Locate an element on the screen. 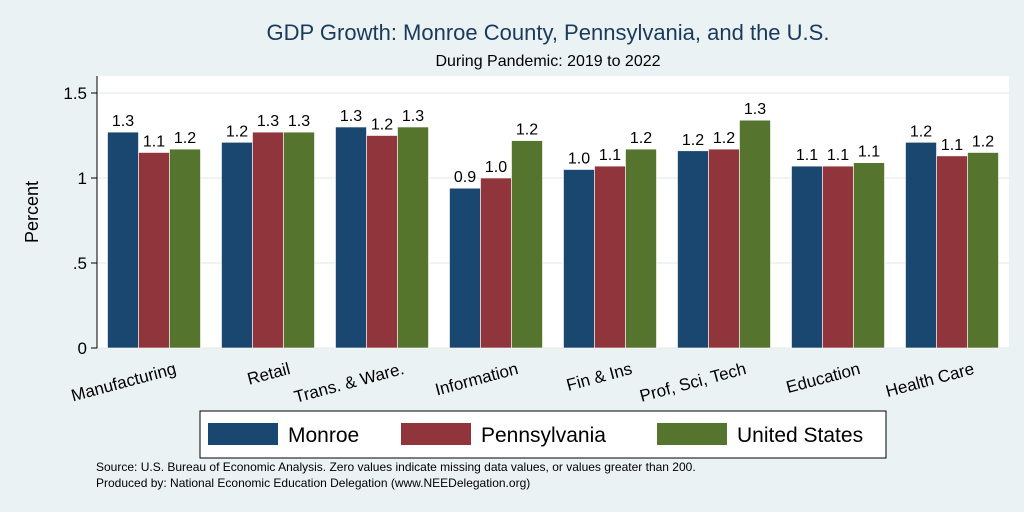  x-tick-label: Health Care is located at coordinates (930, 380).